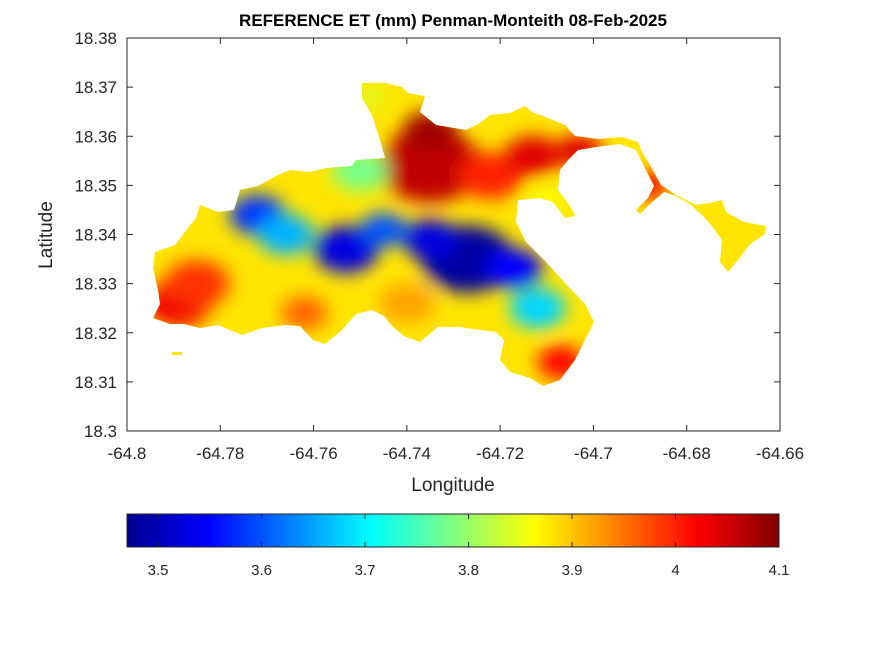  What do you see at coordinates (158, 570) in the screenshot?
I see `colorbar-tick-label: 3.5` at bounding box center [158, 570].